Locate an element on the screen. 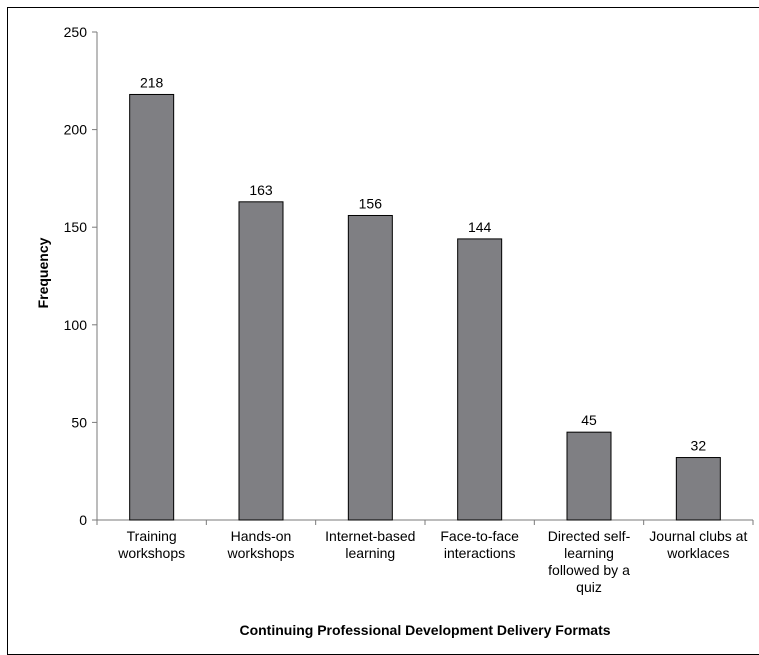  category-label: Directed self-learning followed by a quiz is located at coordinates (589, 561).